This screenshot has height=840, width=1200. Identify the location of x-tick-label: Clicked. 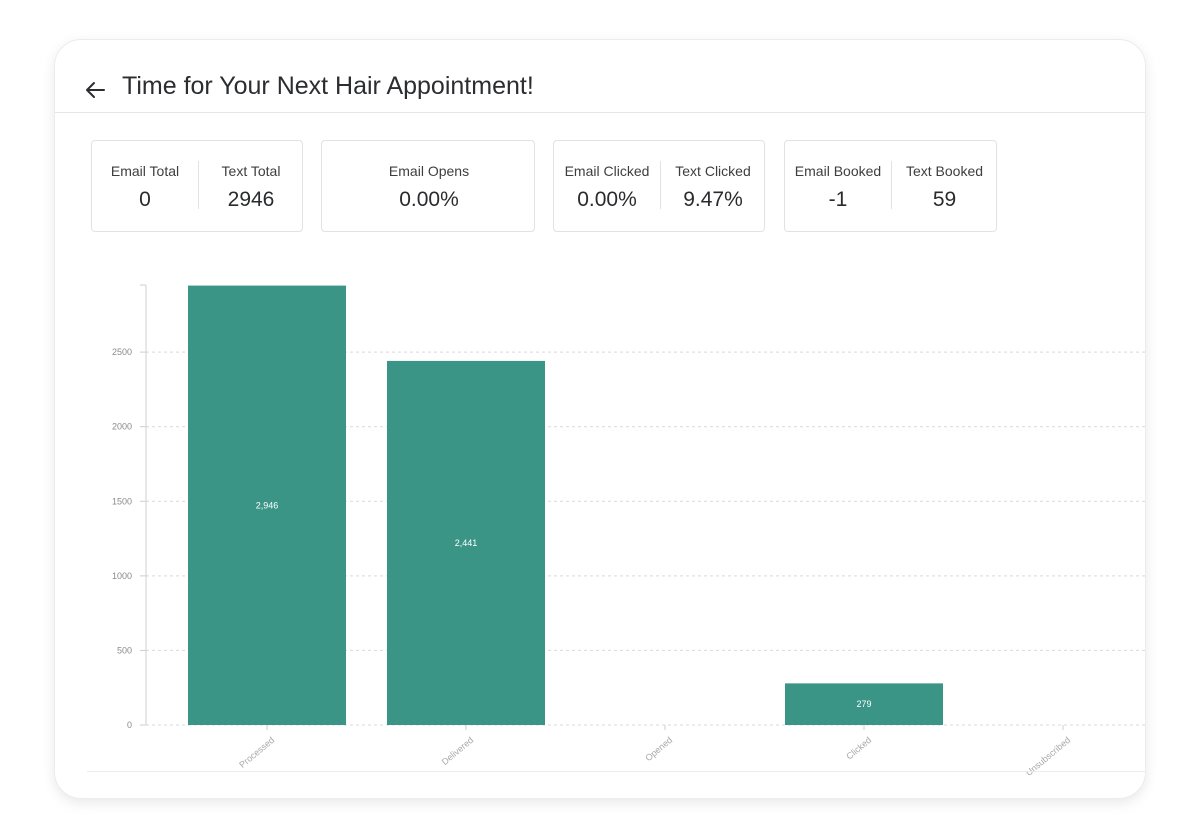
(858, 748).